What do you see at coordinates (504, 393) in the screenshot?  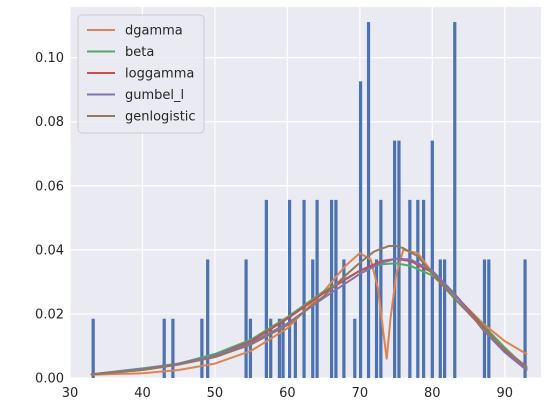 I see `x-tick-label: 90` at bounding box center [504, 393].